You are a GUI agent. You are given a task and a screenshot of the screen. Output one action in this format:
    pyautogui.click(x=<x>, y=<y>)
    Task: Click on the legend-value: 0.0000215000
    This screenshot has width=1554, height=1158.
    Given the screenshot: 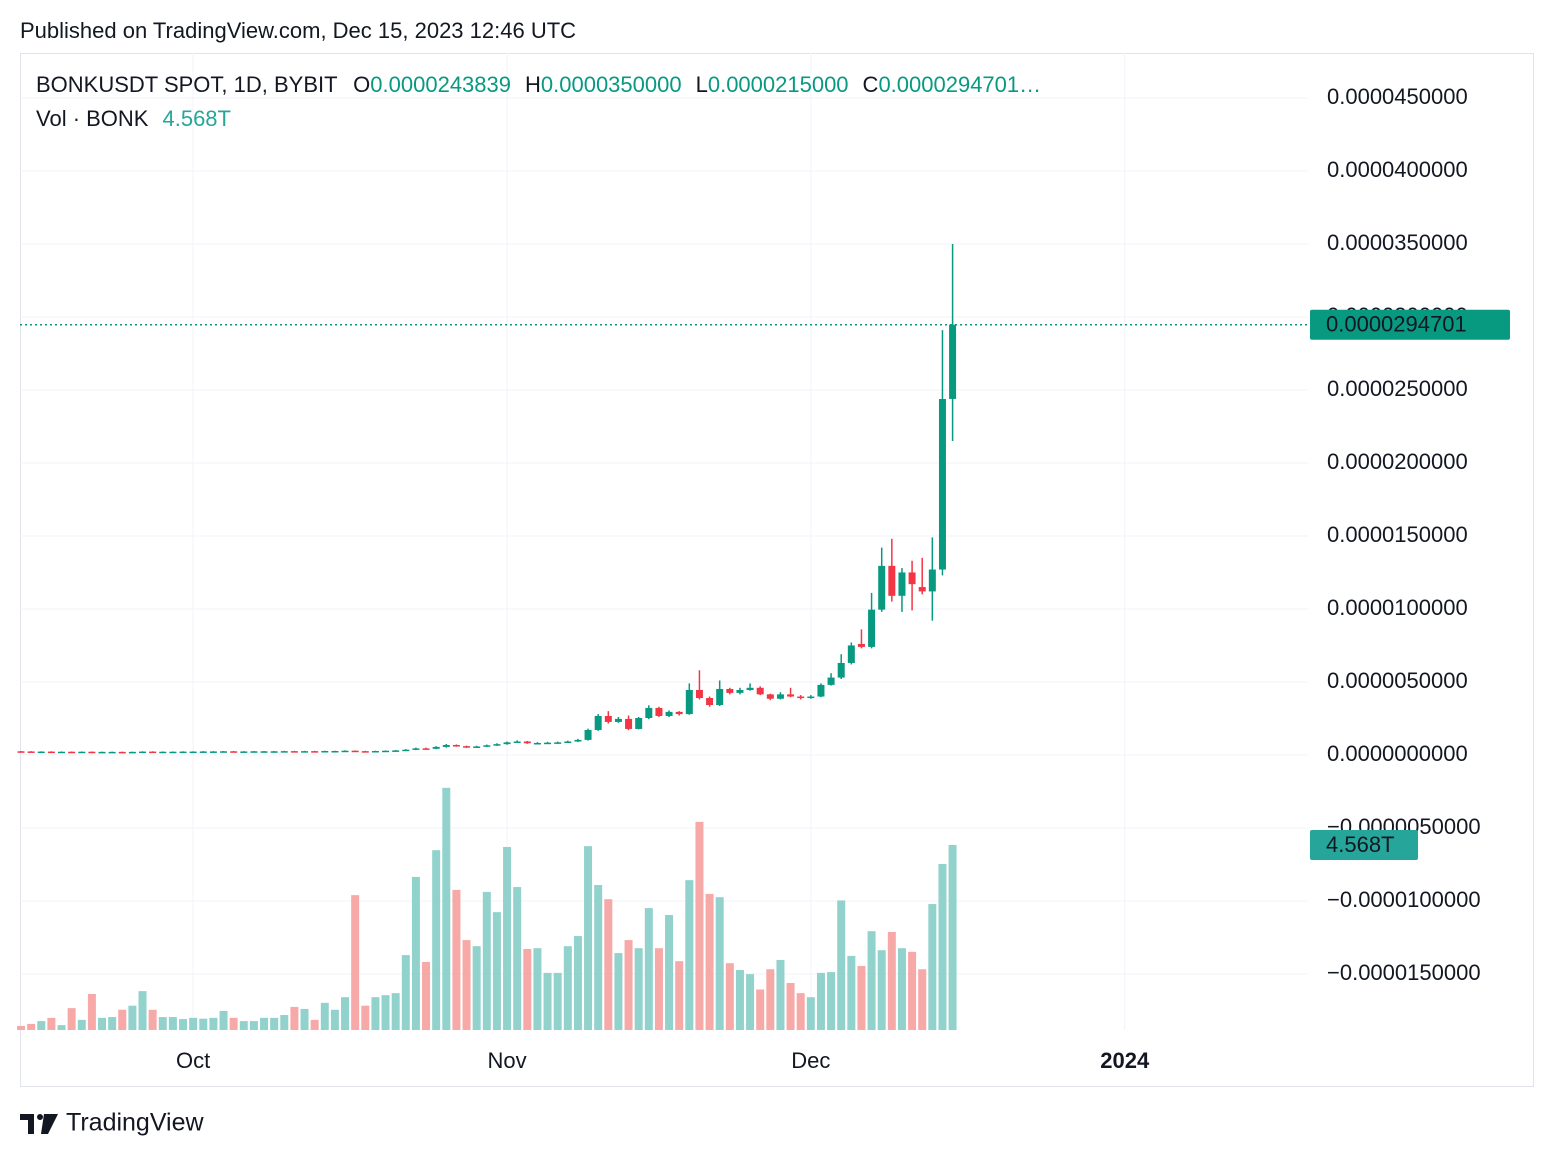 What is the action you would take?
    pyautogui.click(x=778, y=84)
    